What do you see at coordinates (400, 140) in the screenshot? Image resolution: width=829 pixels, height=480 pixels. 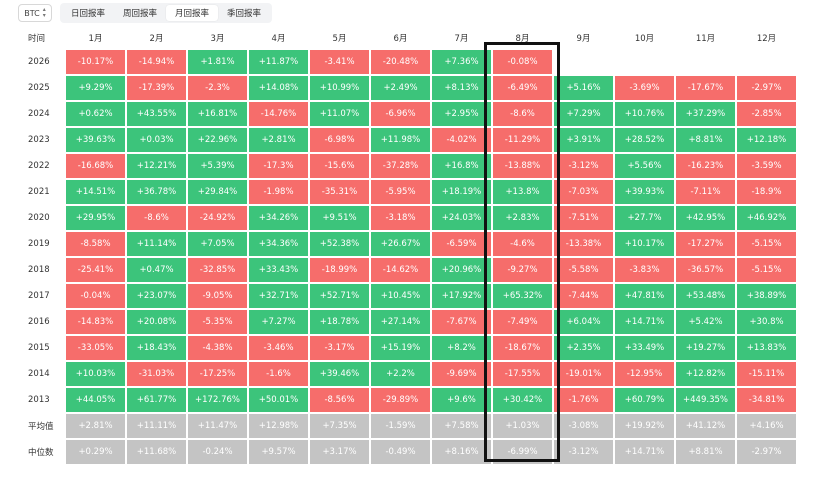 I see `return-cell: +11.98%` at bounding box center [400, 140].